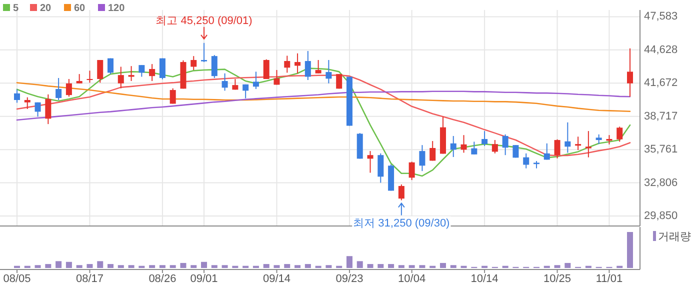  I want to click on x-tick-label: 11/01, so click(609, 279).